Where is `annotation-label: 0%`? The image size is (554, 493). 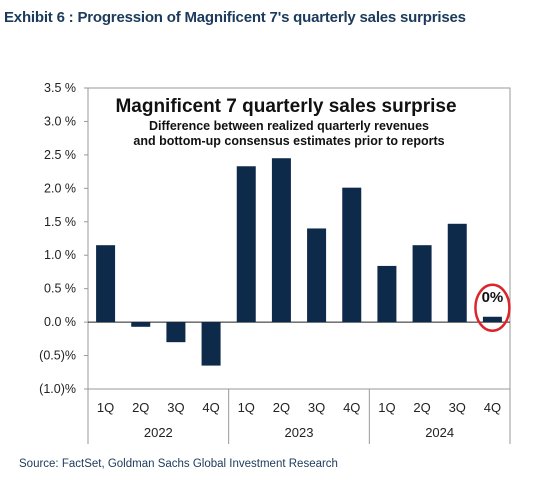 annotation-label: 0% is located at coordinates (493, 297).